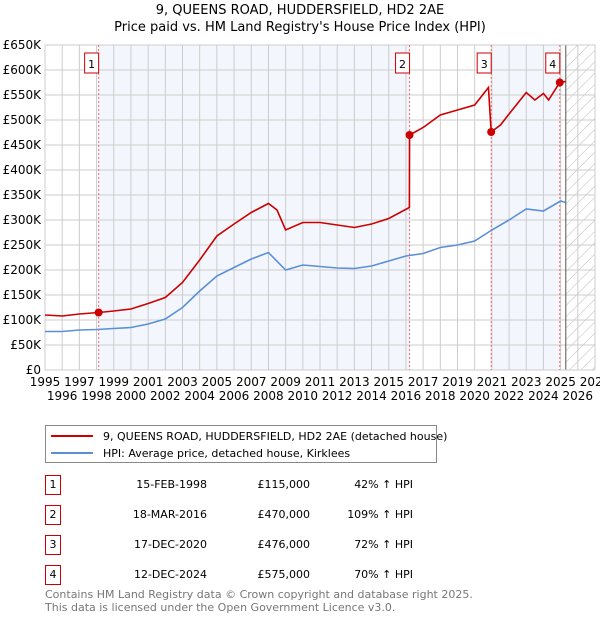 The image size is (600, 620). I want to click on x-tick-label: 2020, so click(474, 396).